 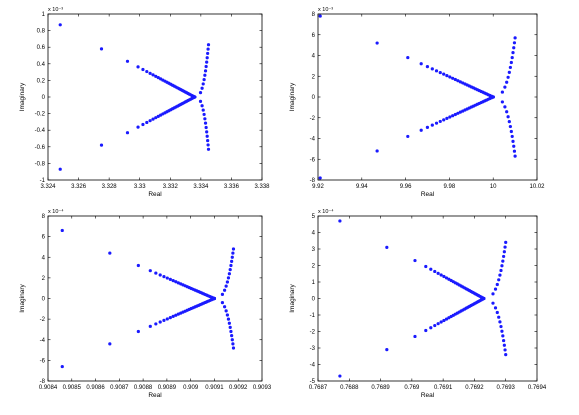 What do you see at coordinates (238, 388) in the screenshot?
I see `x-tick-label: 0.9092` at bounding box center [238, 388].